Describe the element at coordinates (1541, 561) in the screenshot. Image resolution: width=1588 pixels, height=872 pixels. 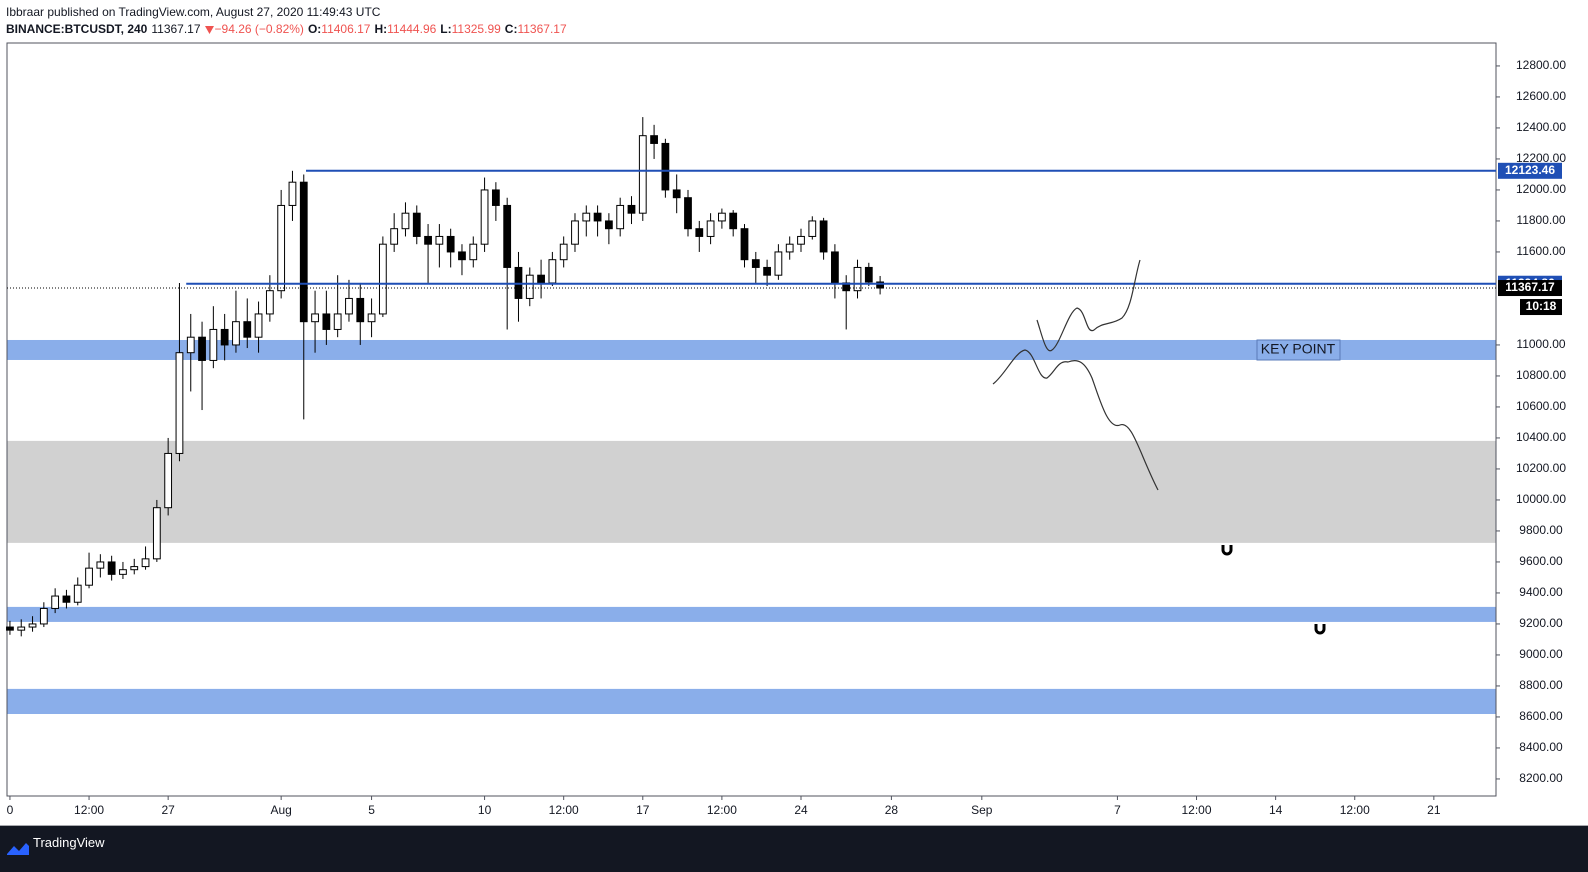
I see `y-tick-label: 9600.00` at that location.